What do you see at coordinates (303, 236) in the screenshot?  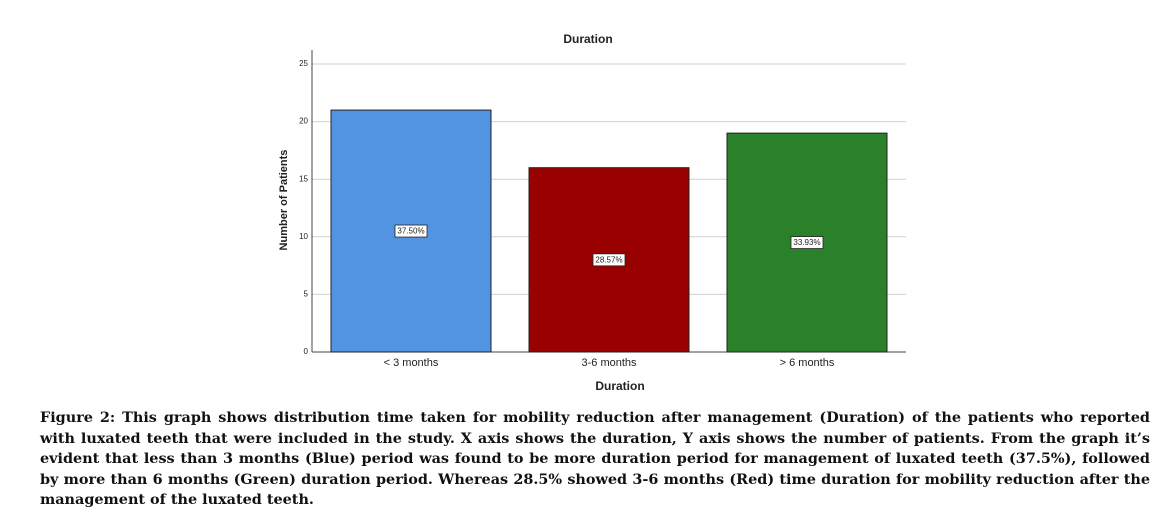 I see `y-tick-label: 10` at bounding box center [303, 236].